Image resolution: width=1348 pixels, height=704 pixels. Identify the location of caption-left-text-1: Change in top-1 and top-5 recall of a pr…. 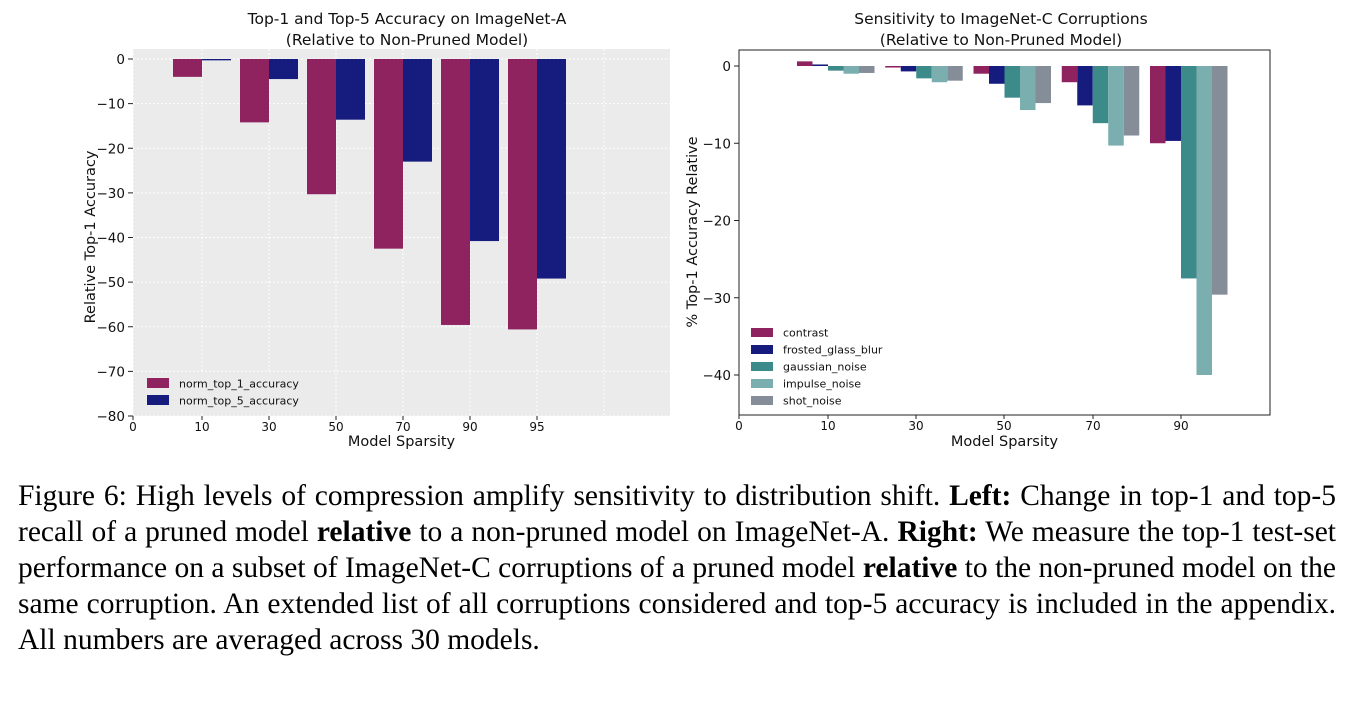
(677, 514).